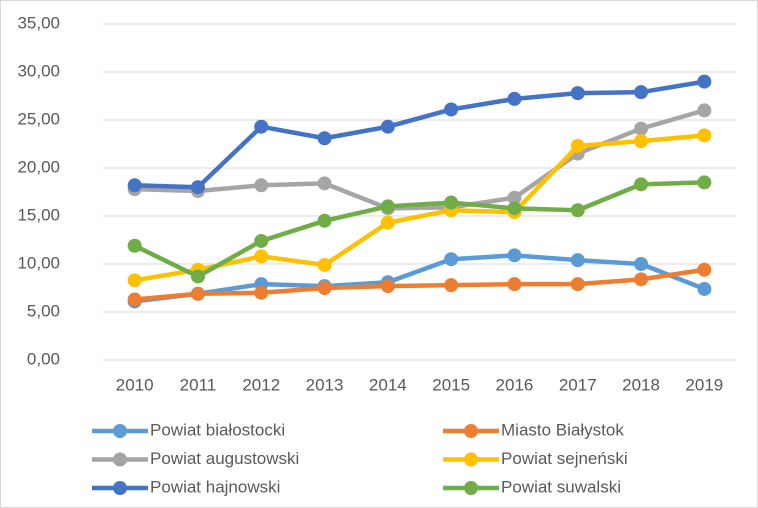 The height and width of the screenshot is (508, 758). I want to click on legend-label: Powiat sejneński, so click(564, 458).